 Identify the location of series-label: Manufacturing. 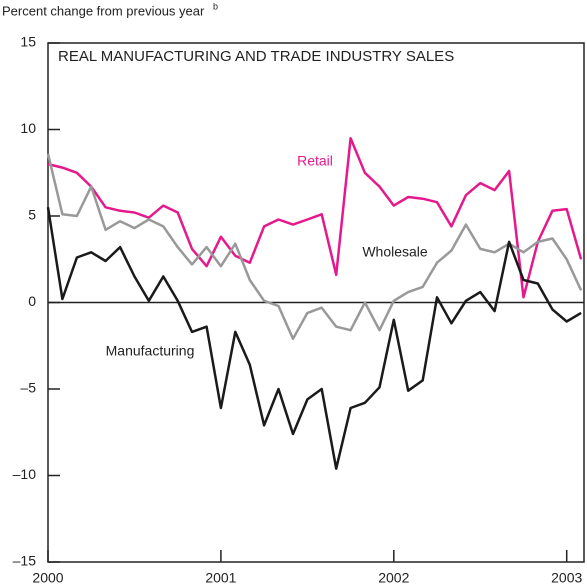
(150, 351).